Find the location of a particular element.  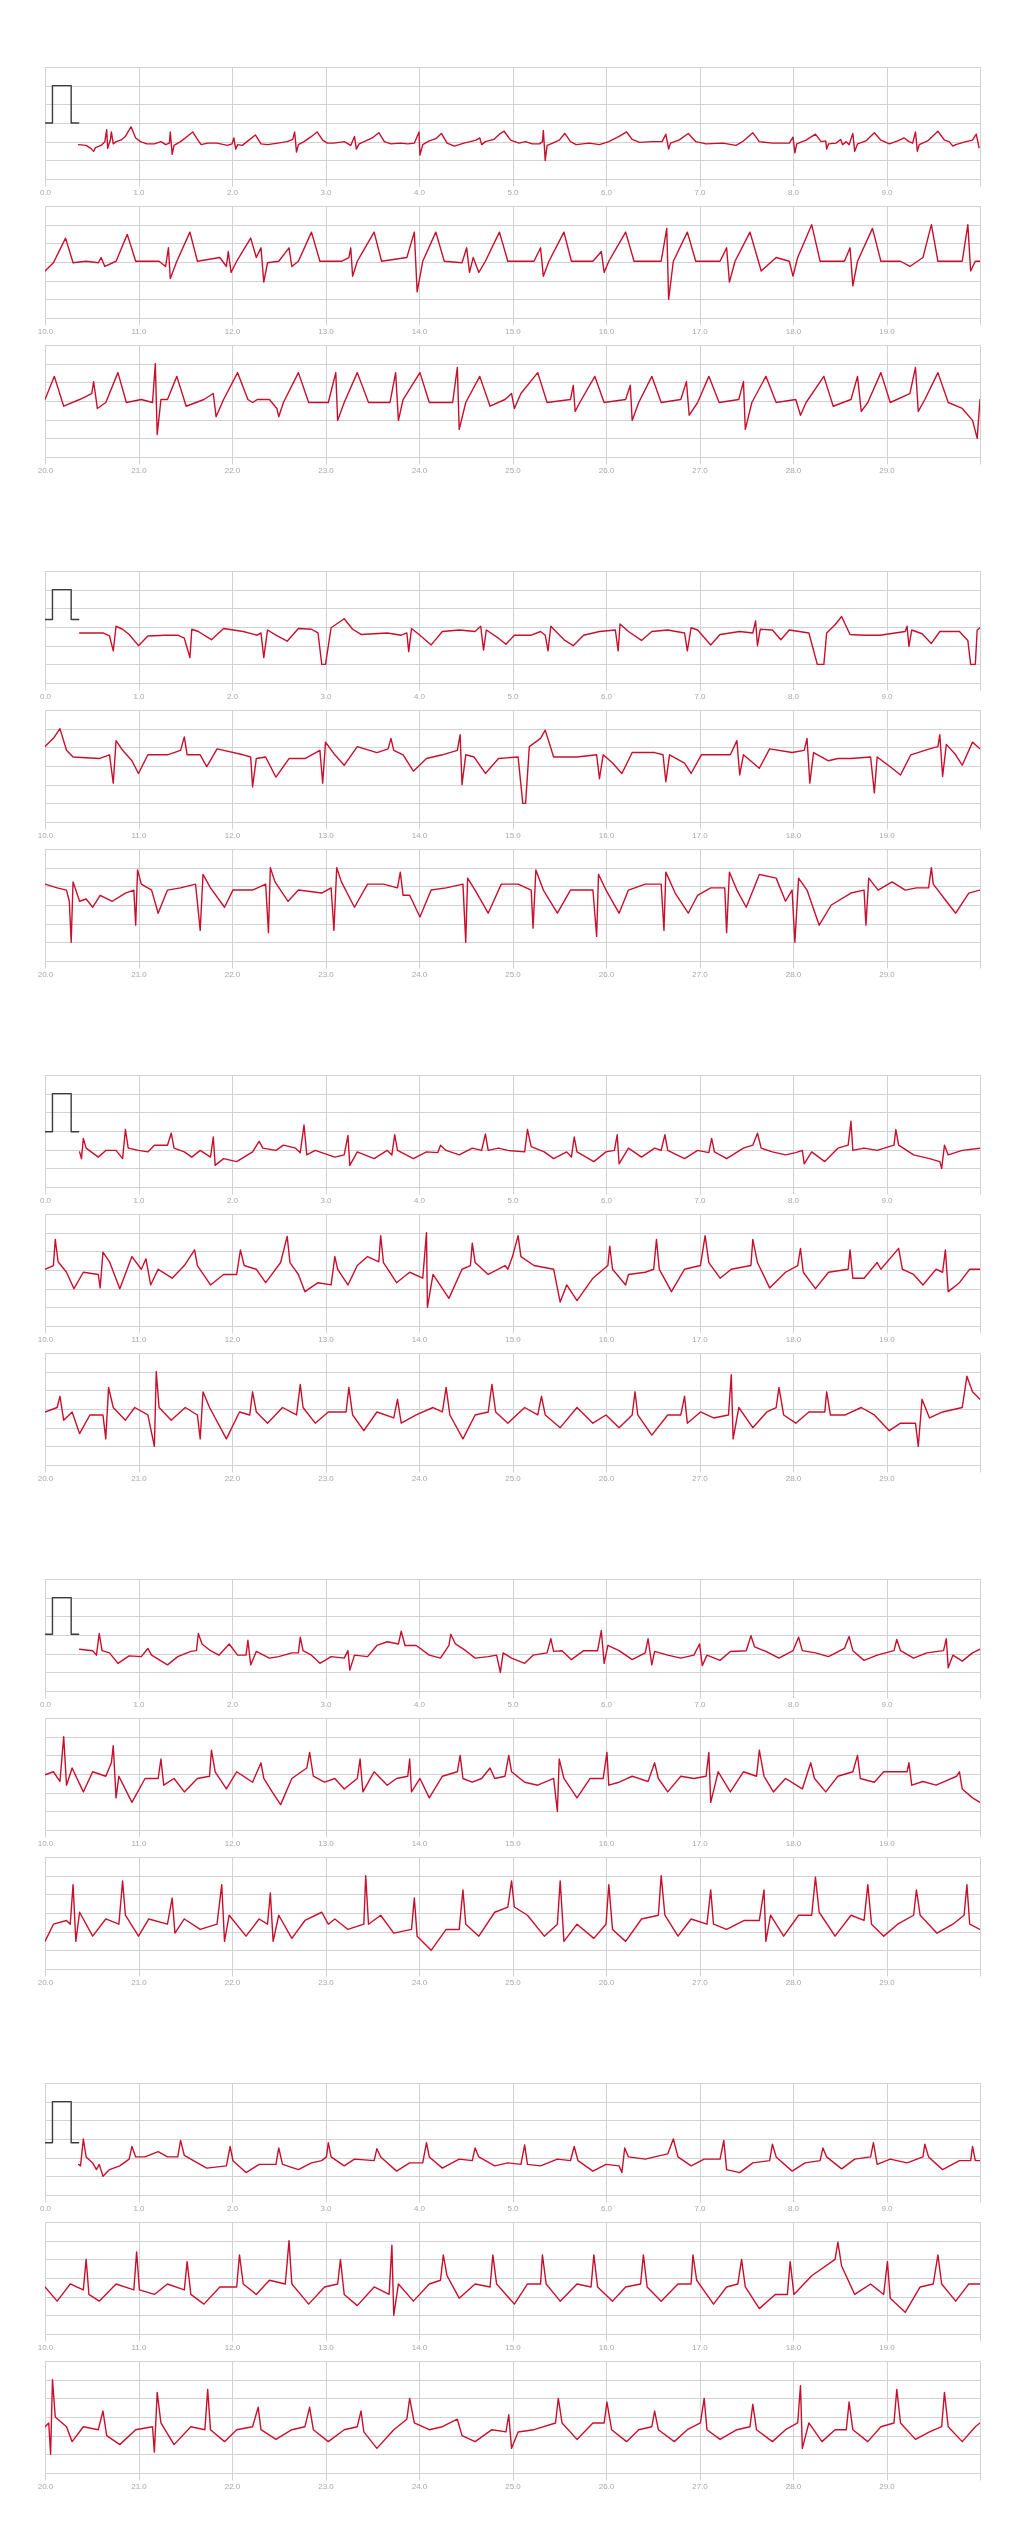

x-tick-label: 7.0 is located at coordinates (700, 192).